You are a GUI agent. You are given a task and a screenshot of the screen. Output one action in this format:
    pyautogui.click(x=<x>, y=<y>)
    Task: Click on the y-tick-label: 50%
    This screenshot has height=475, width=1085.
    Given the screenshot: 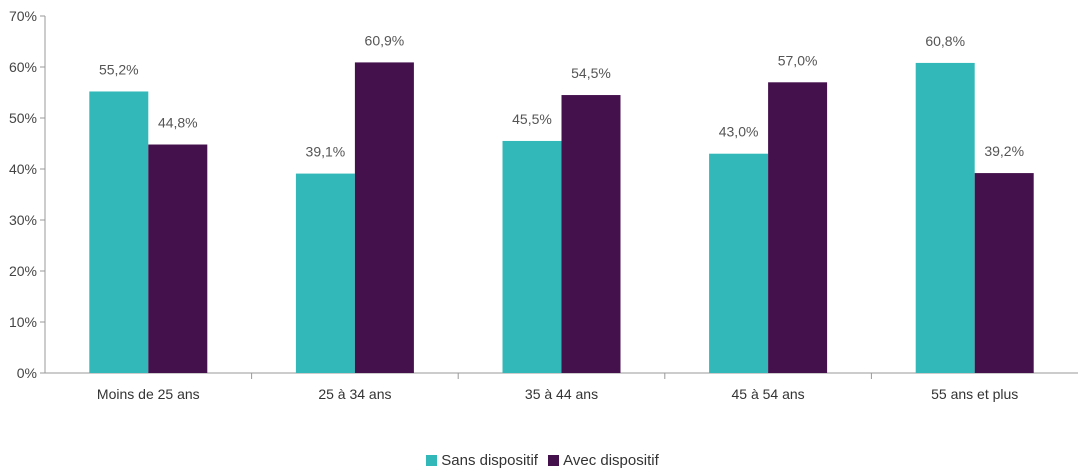 What is the action you would take?
    pyautogui.click(x=23, y=118)
    